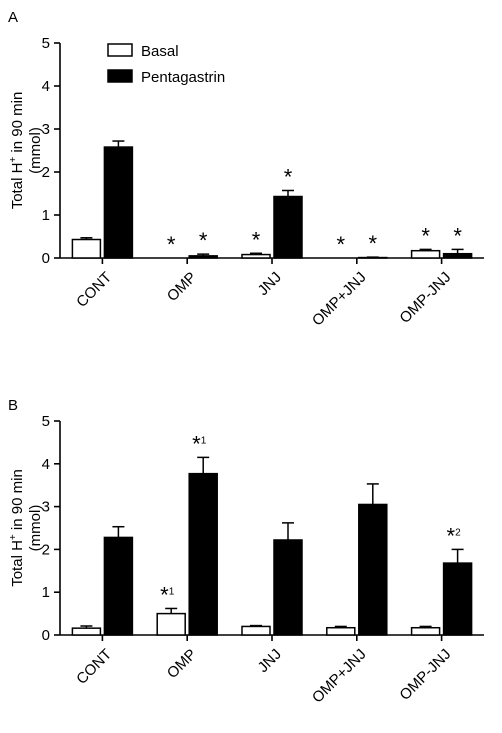 This screenshot has width=502, height=733. I want to click on legend-swatch-basal, so click(120, 50).